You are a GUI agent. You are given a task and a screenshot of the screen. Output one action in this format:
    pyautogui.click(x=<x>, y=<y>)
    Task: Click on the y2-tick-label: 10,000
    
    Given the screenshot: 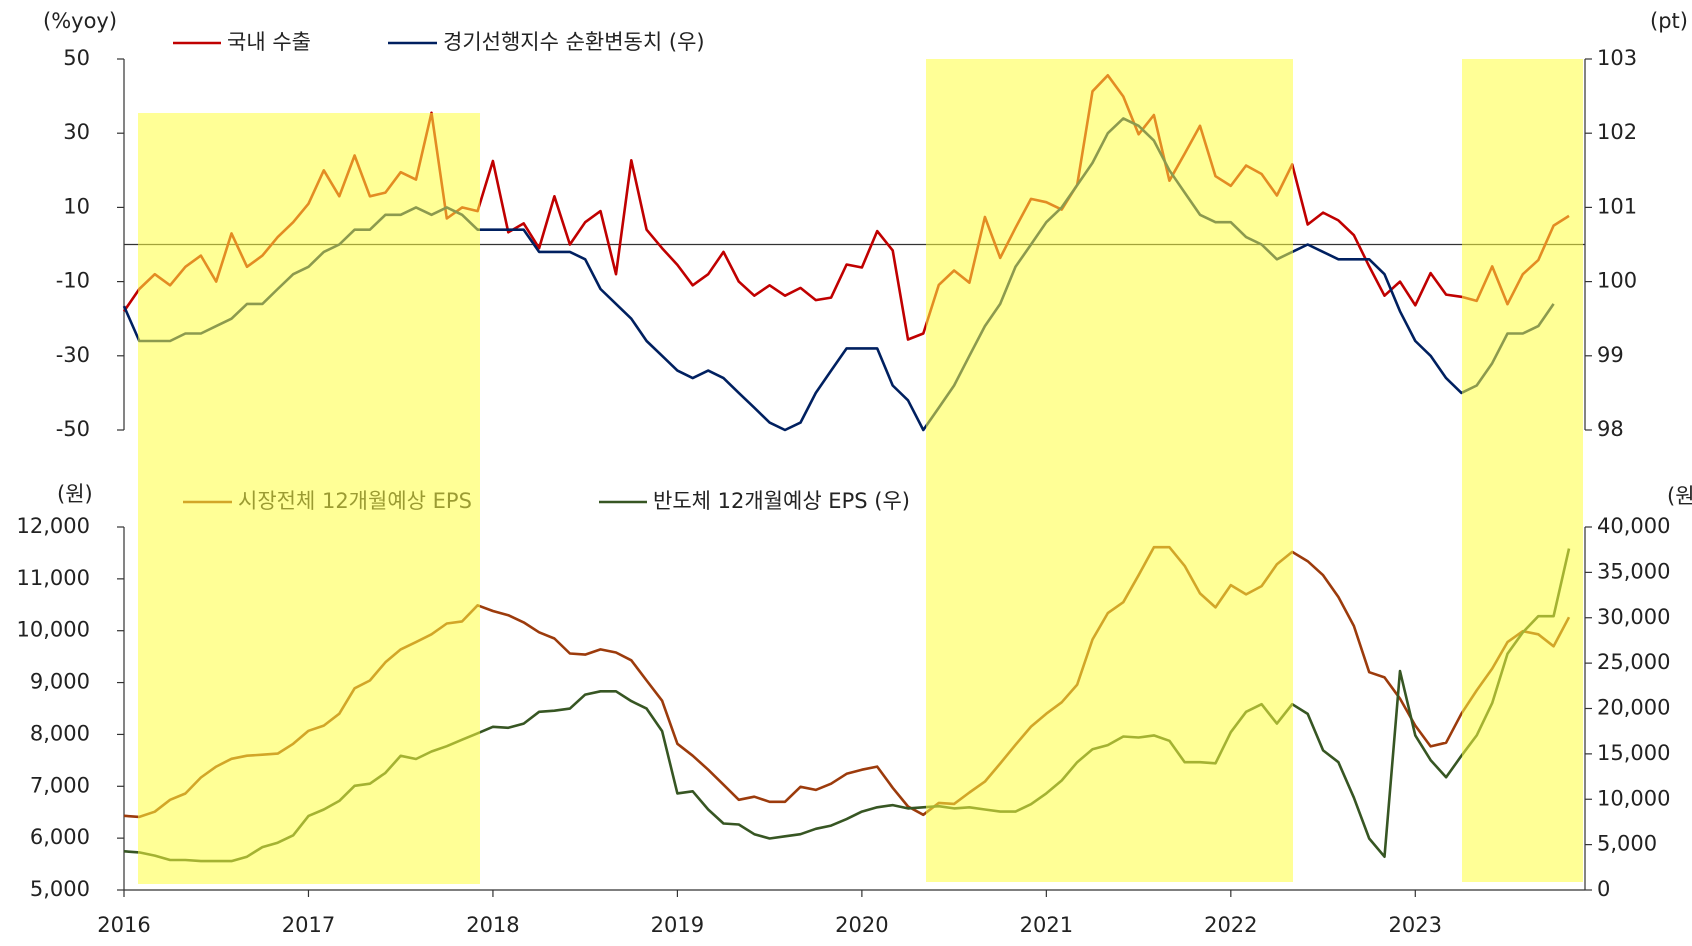 What is the action you would take?
    pyautogui.click(x=1633, y=798)
    